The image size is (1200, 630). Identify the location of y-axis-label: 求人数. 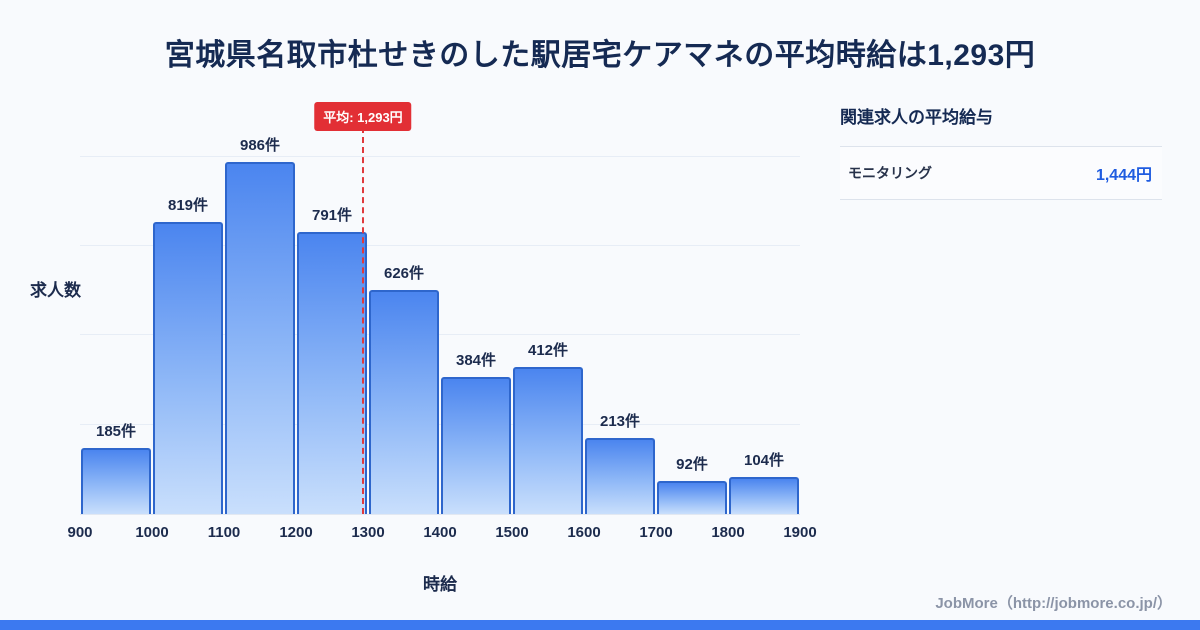
(55, 290).